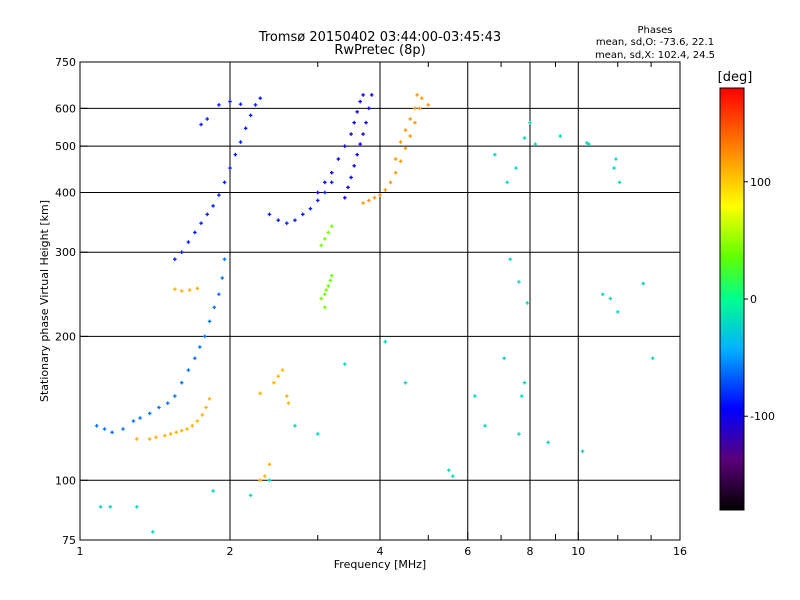 Image resolution: width=800 pixels, height=600 pixels. Describe the element at coordinates (759, 299) in the screenshot. I see `colorbar-ticks: 100 0 -100` at that location.